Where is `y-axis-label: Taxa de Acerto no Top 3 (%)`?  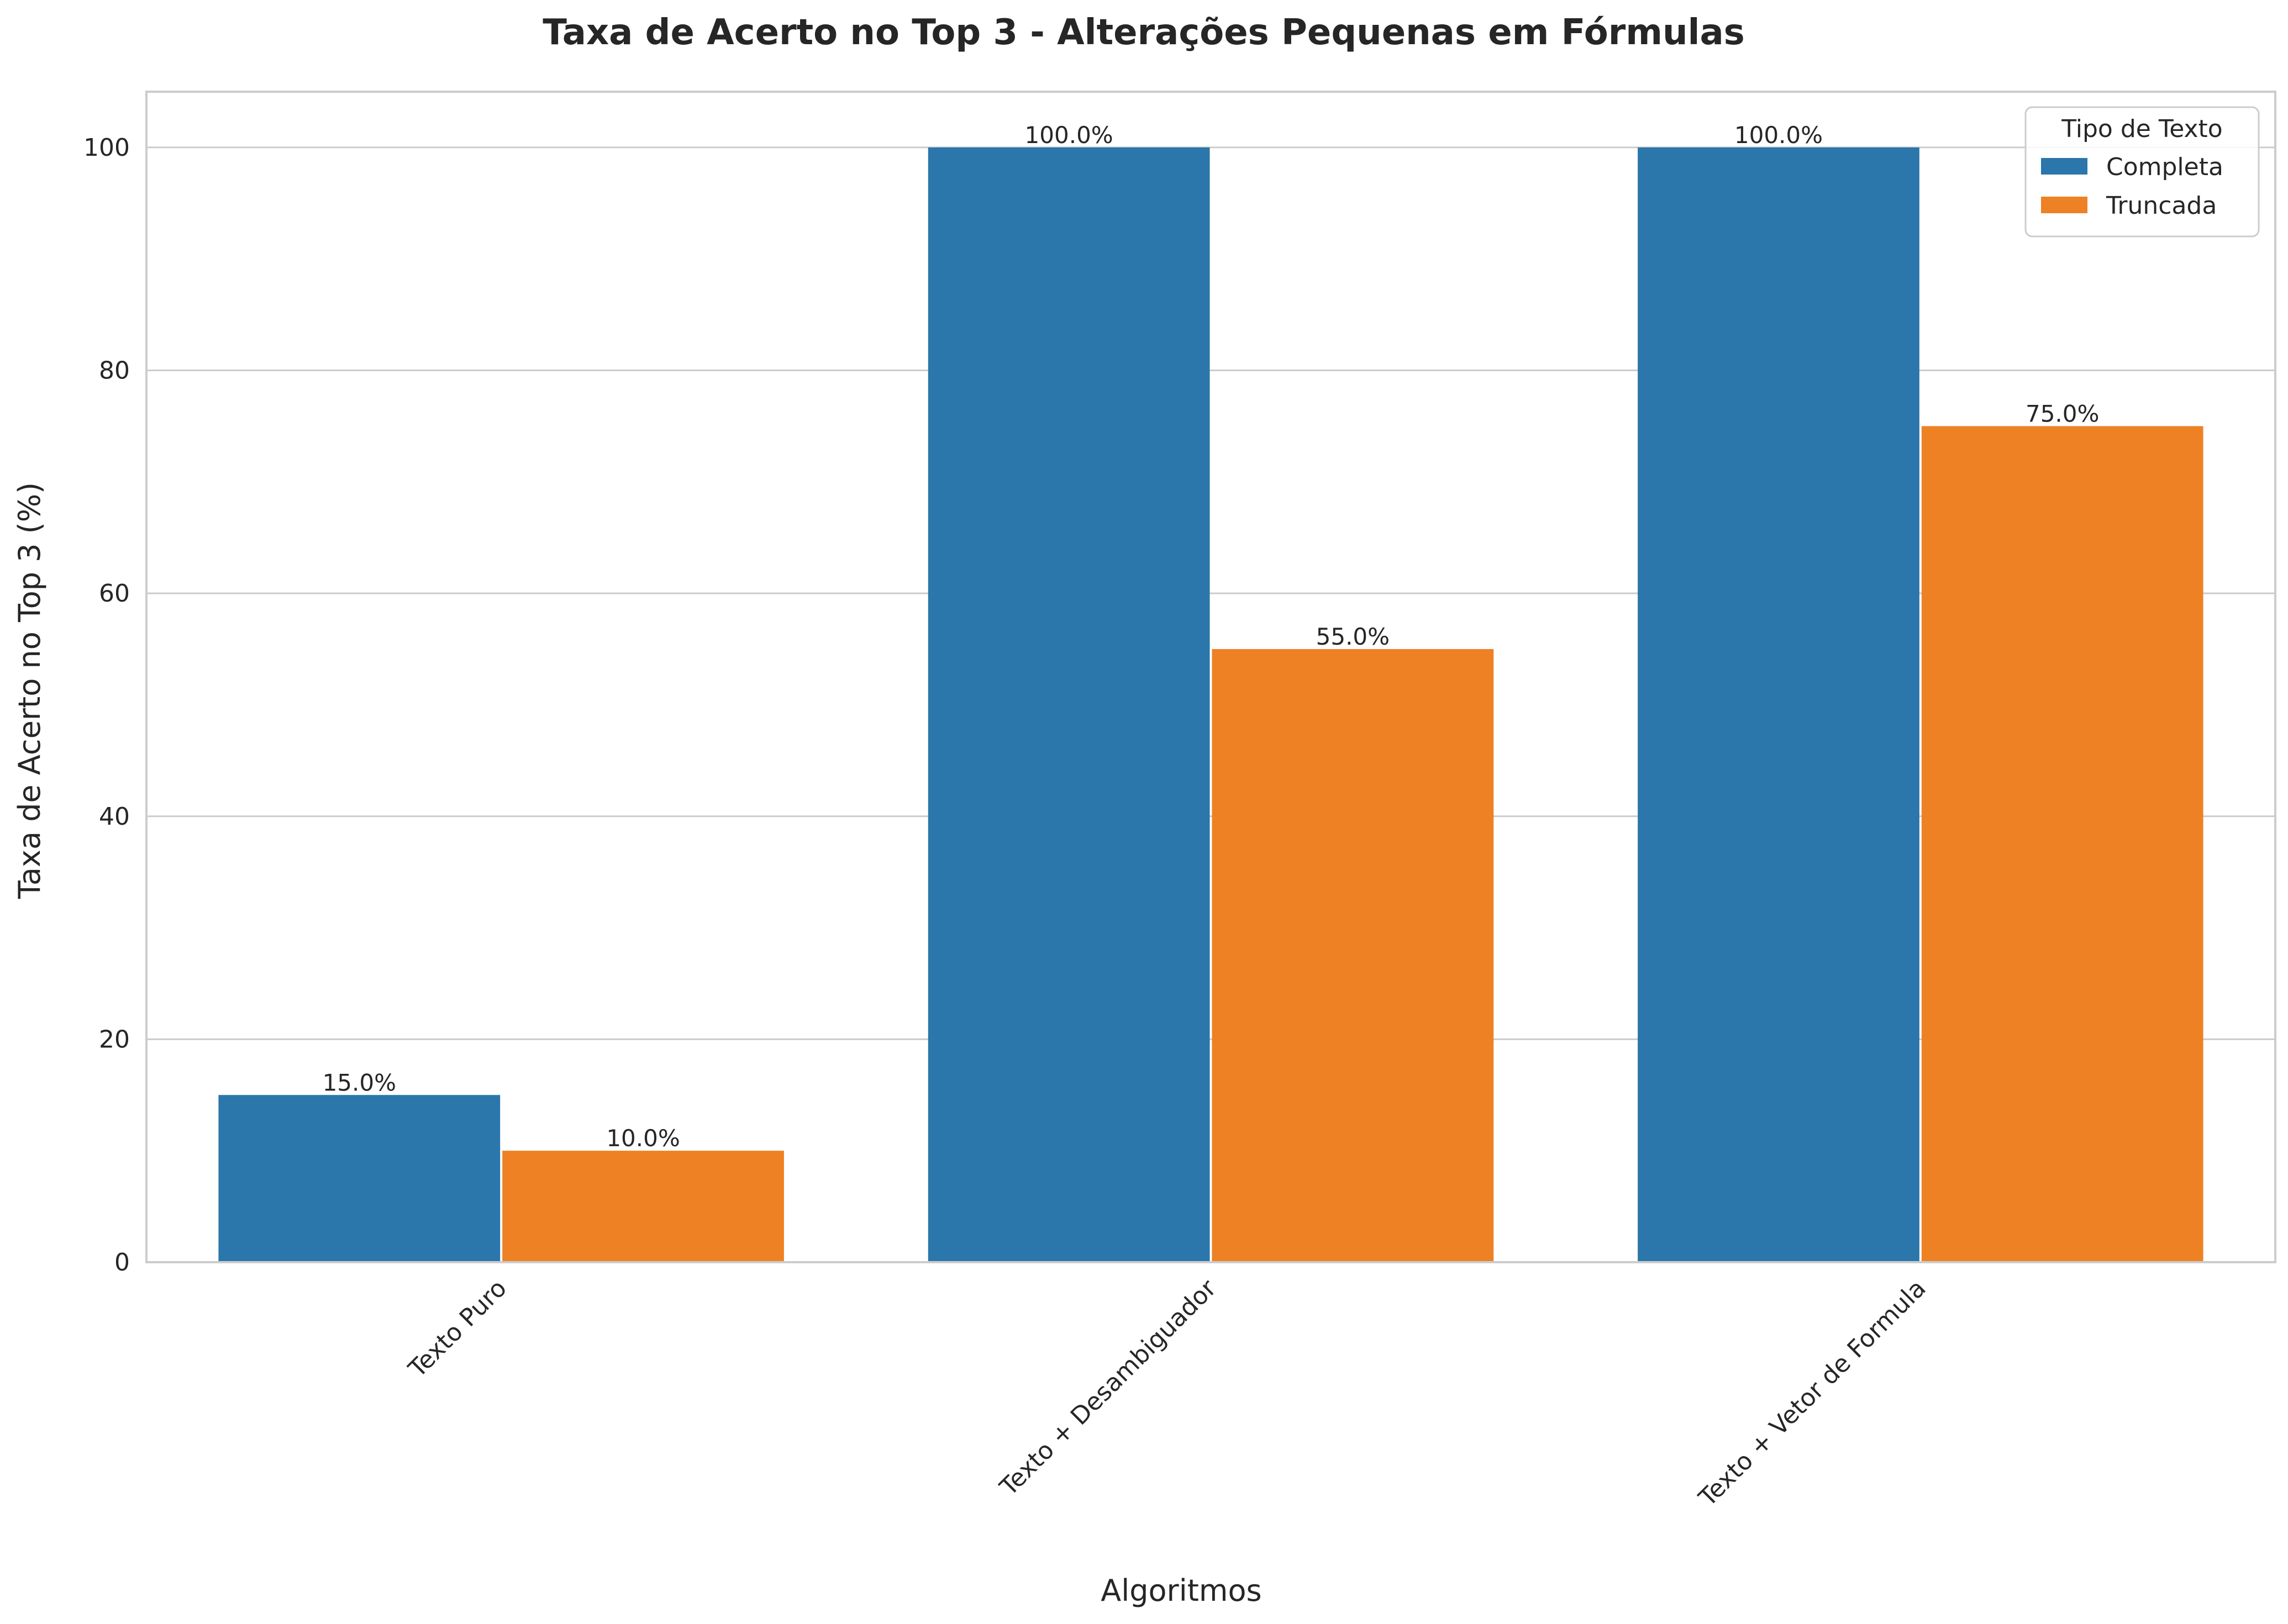
y-axis-label: Taxa de Acerto no Top 3 (%) is located at coordinates (30, 690).